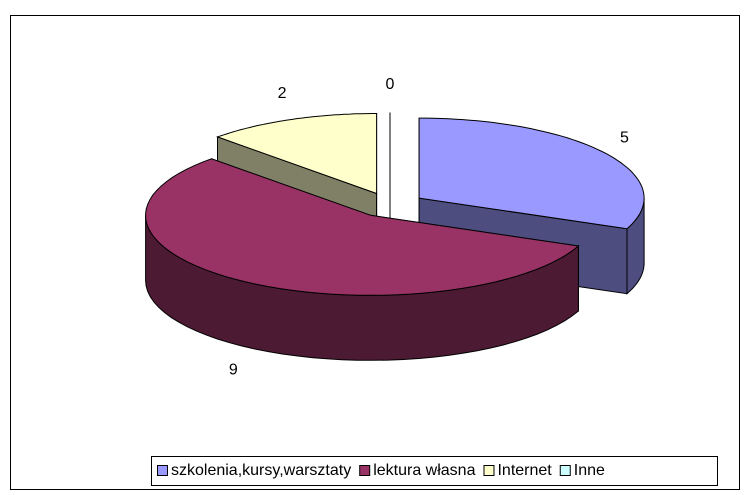 This screenshot has width=749, height=495. I want to click on legend, so click(434, 471).